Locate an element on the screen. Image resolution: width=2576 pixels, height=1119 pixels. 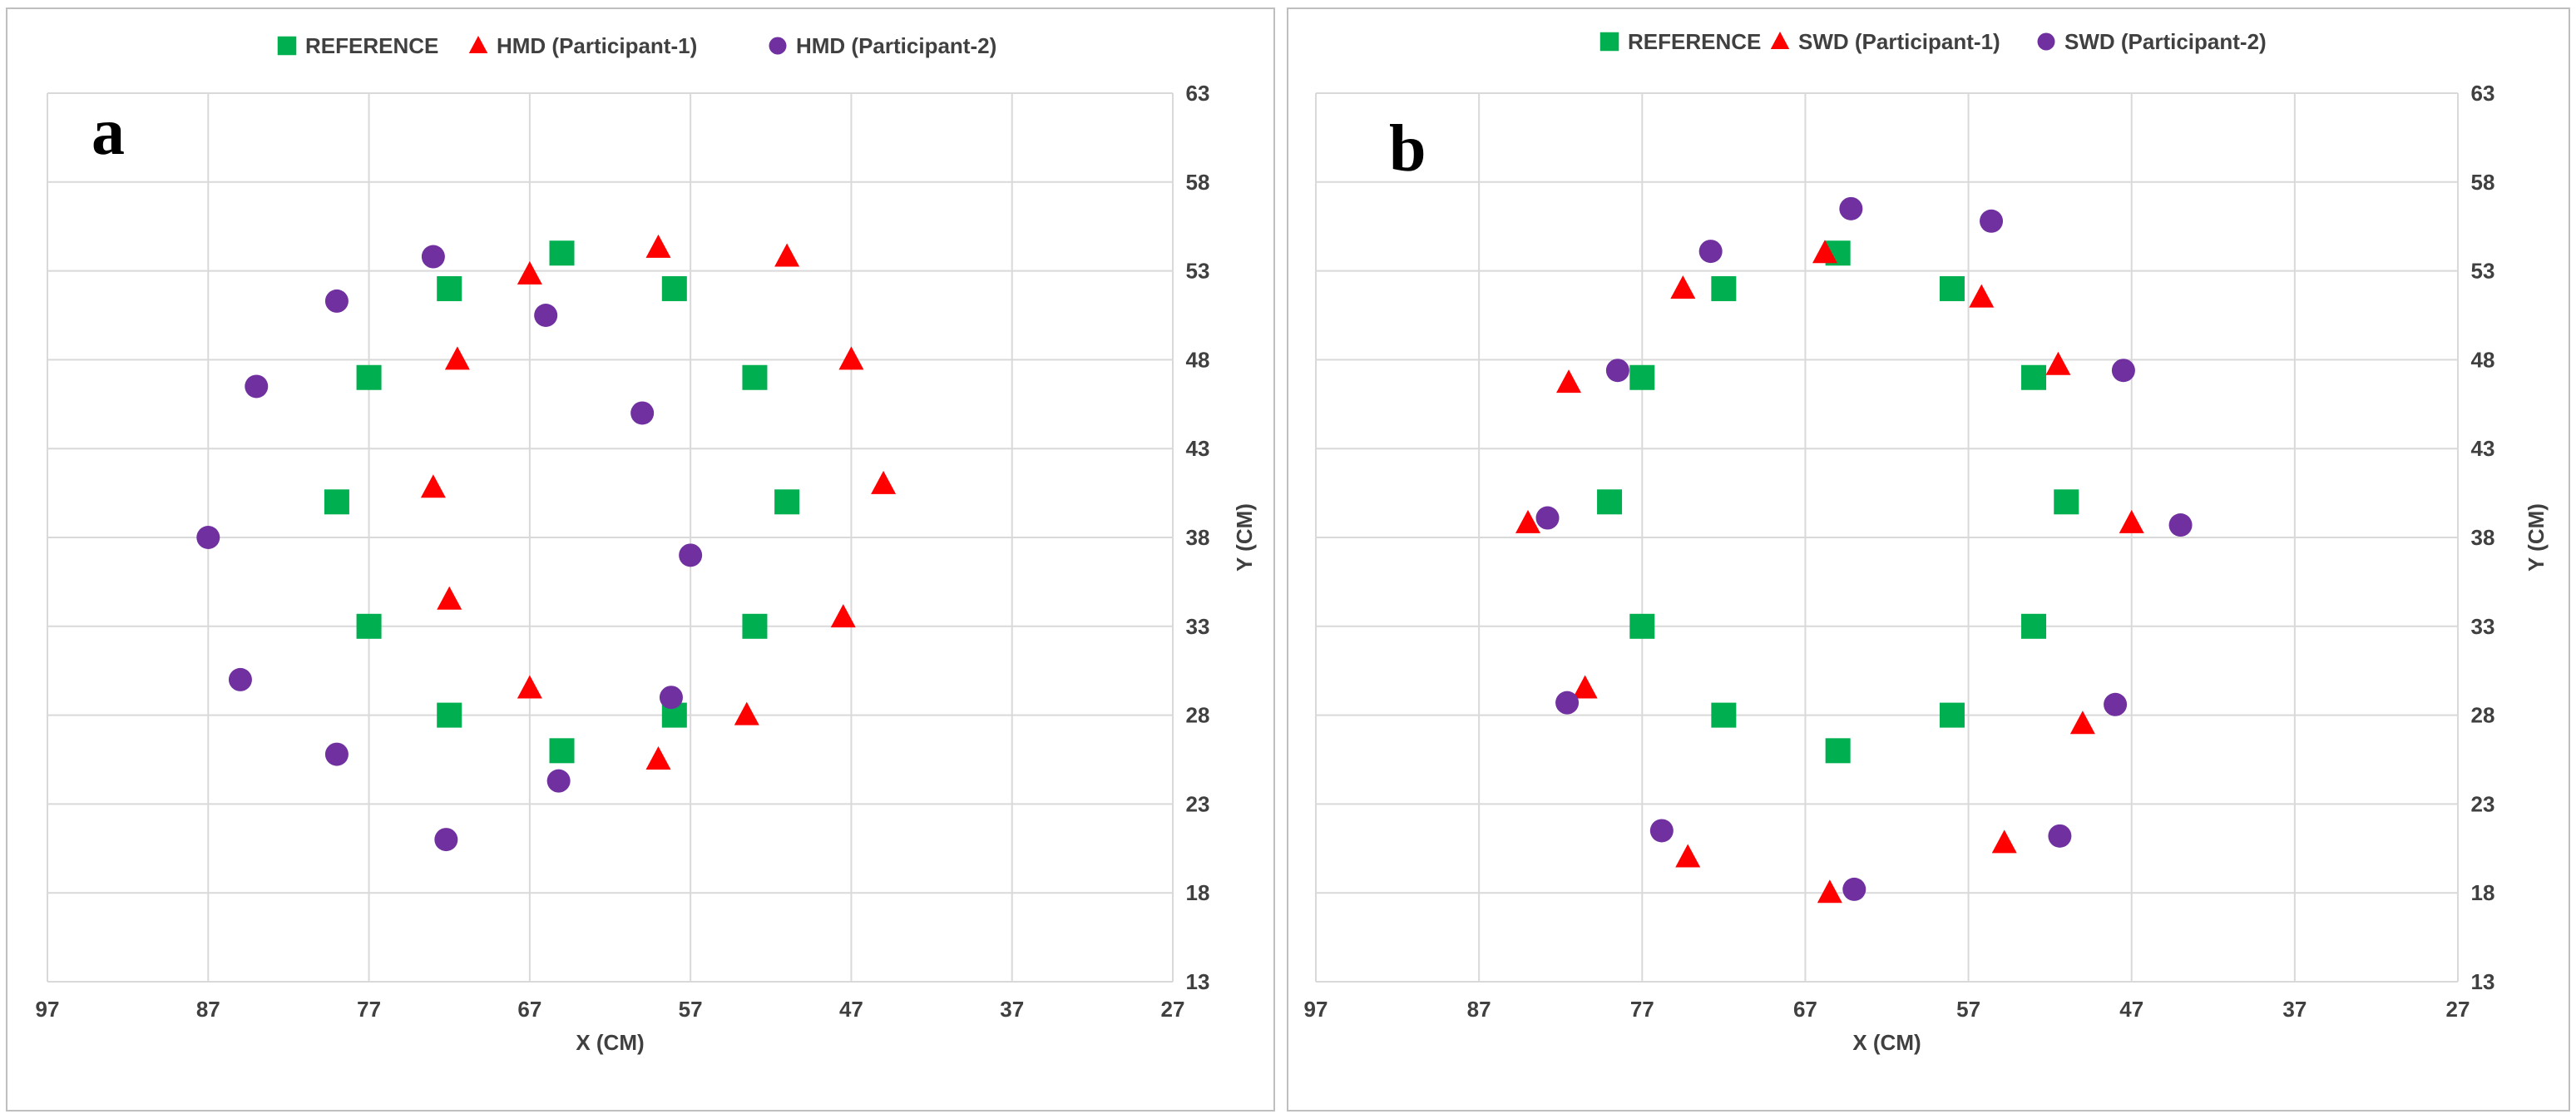
series-triangle is located at coordinates (1829, 572).